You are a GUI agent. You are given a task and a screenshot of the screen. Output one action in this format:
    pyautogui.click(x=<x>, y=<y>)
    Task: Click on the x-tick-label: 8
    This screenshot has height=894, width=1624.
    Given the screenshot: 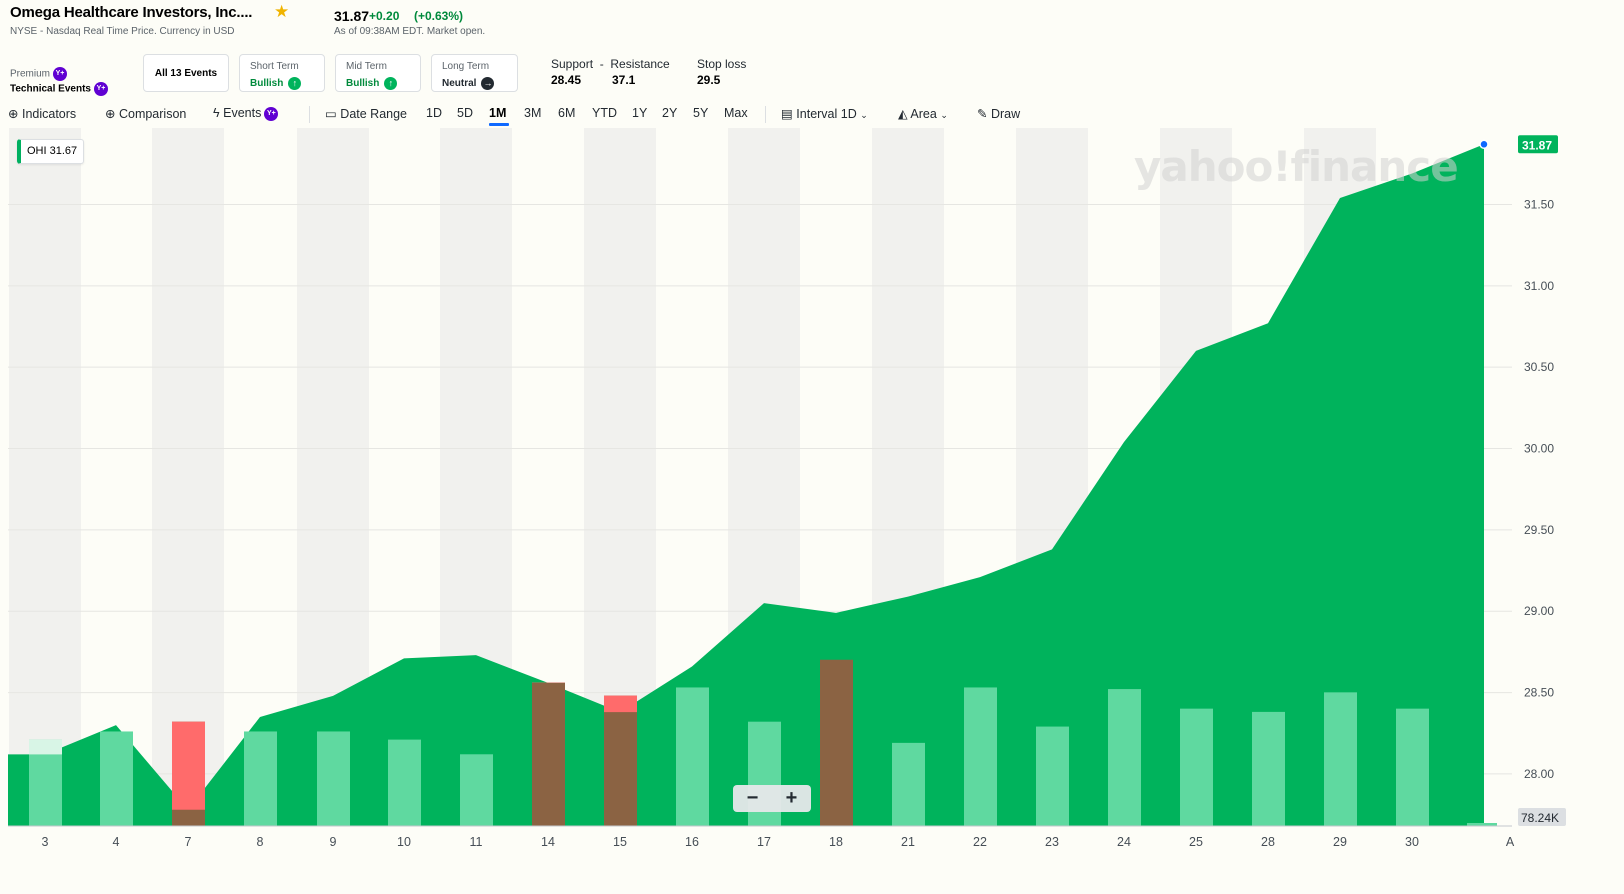 What is the action you would take?
    pyautogui.click(x=260, y=842)
    